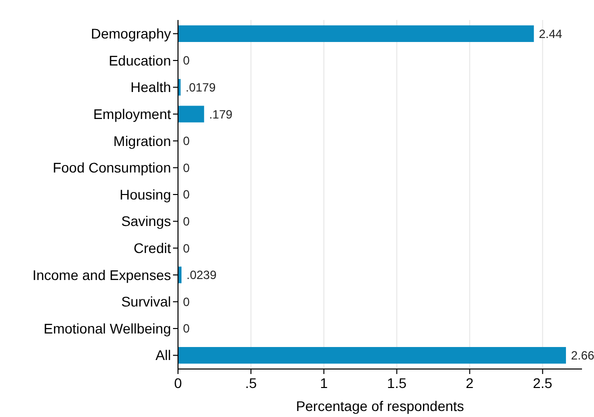  What do you see at coordinates (139, 60) in the screenshot?
I see `y-tick-label: Education` at bounding box center [139, 60].